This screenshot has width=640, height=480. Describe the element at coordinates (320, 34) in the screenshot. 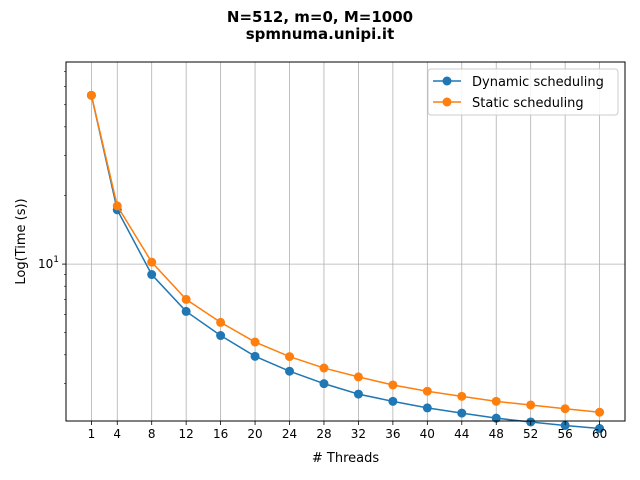

I see `chart-title-line2: spmnuma.unipi.it` at that location.